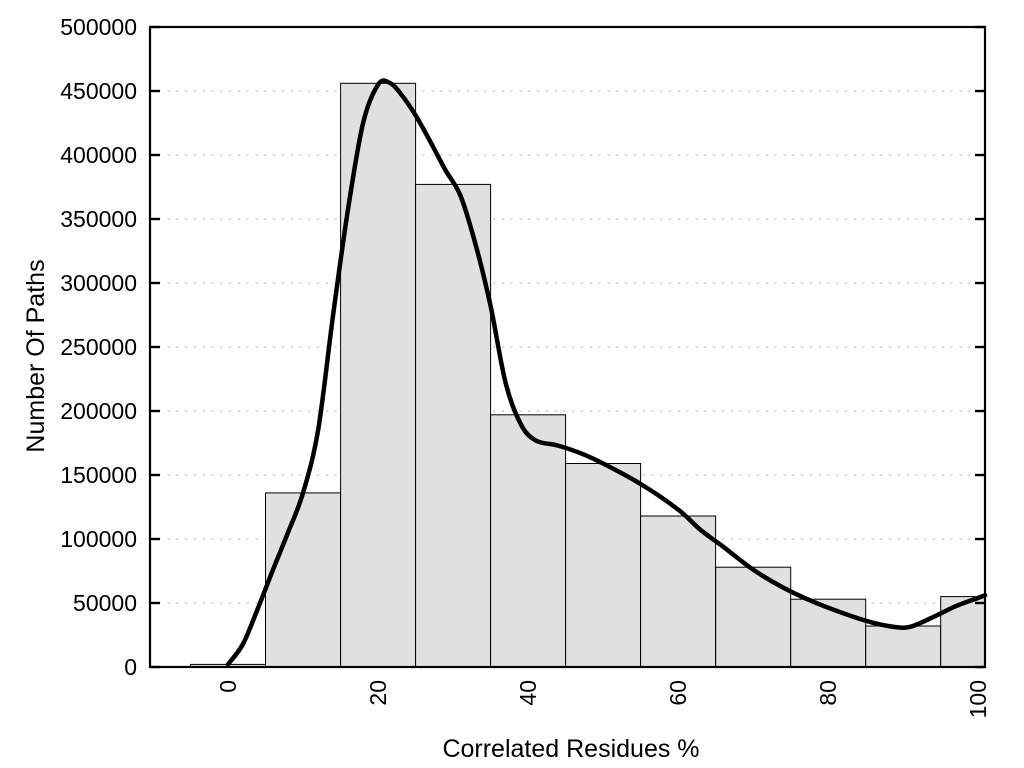 The width and height of the screenshot is (1024, 768). What do you see at coordinates (98, 219) in the screenshot?
I see `y-tick-label: 350000` at bounding box center [98, 219].